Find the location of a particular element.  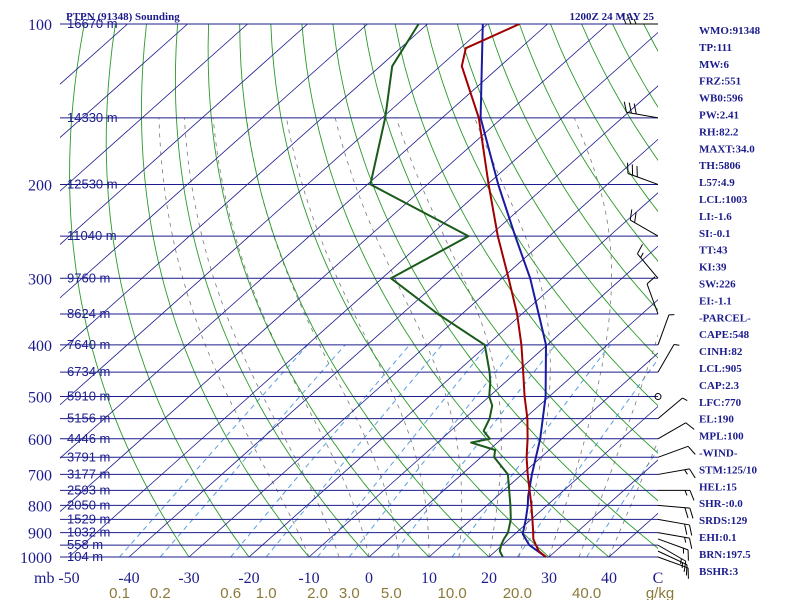

height-label: 16670 m is located at coordinates (92, 23).